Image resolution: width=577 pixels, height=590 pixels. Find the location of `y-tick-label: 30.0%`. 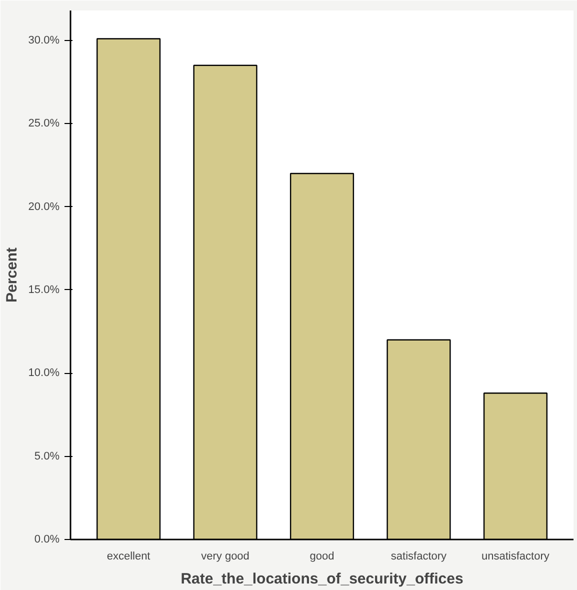

y-tick-label: 30.0% is located at coordinates (44, 40).